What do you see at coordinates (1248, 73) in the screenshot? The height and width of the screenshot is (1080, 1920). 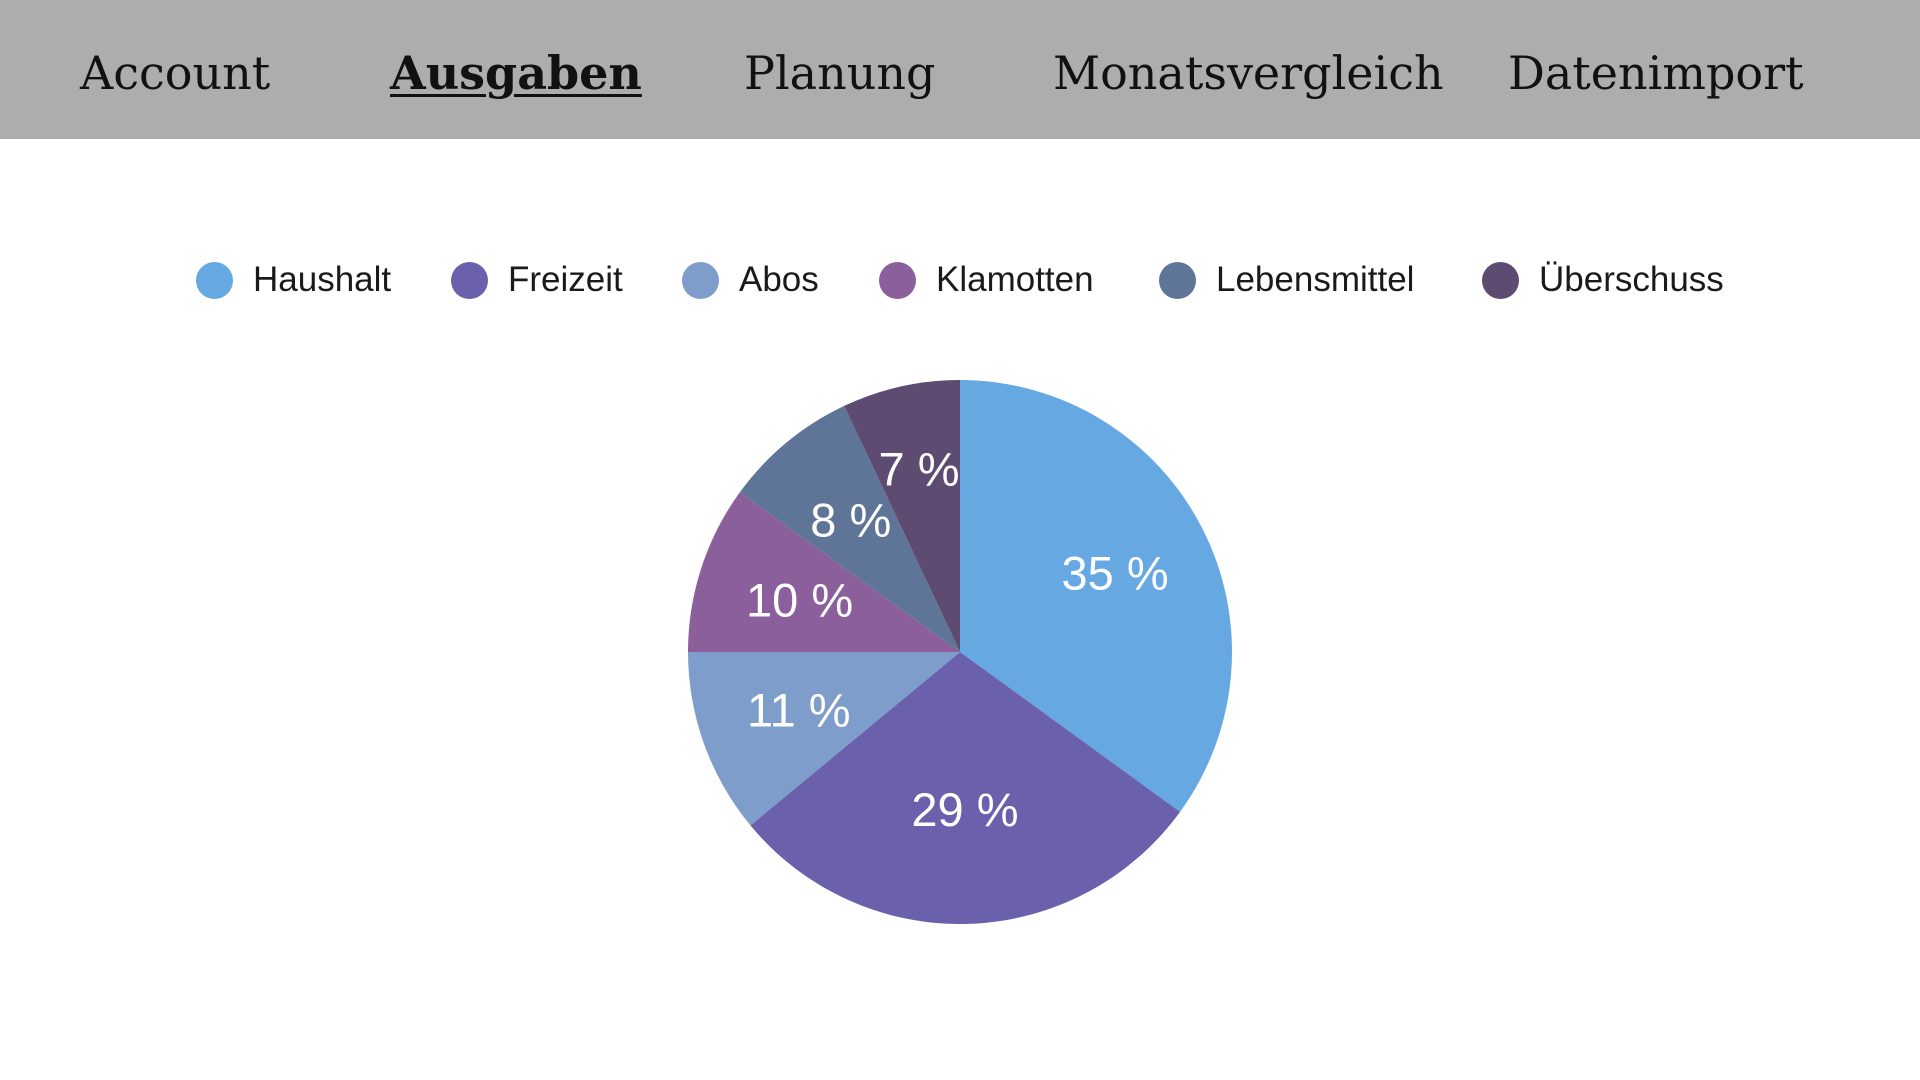 I see `nav-tab-monatsvergleich: Monatsvergleich` at bounding box center [1248, 73].